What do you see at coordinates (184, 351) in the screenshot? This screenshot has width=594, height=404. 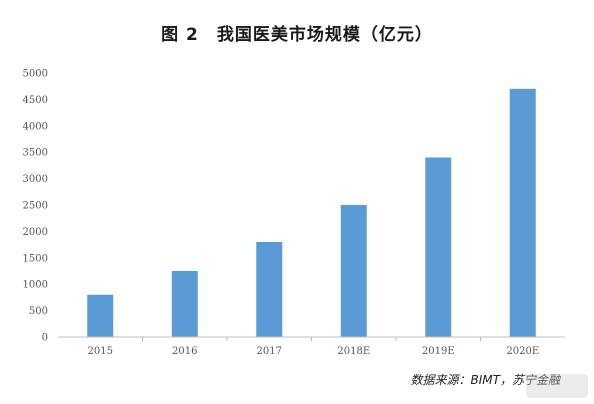 I see `x-tick-label: 2016` at bounding box center [184, 351].